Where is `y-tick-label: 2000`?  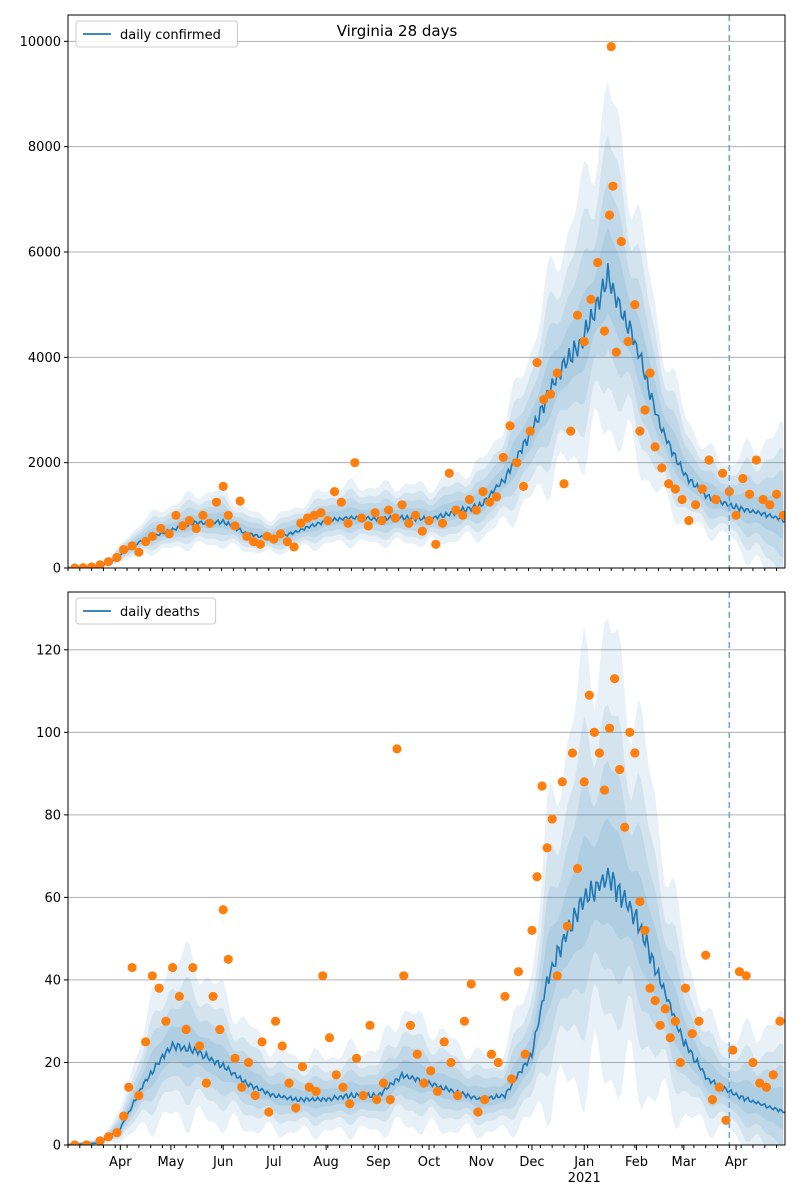
y-tick-label: 2000 is located at coordinates (44, 463).